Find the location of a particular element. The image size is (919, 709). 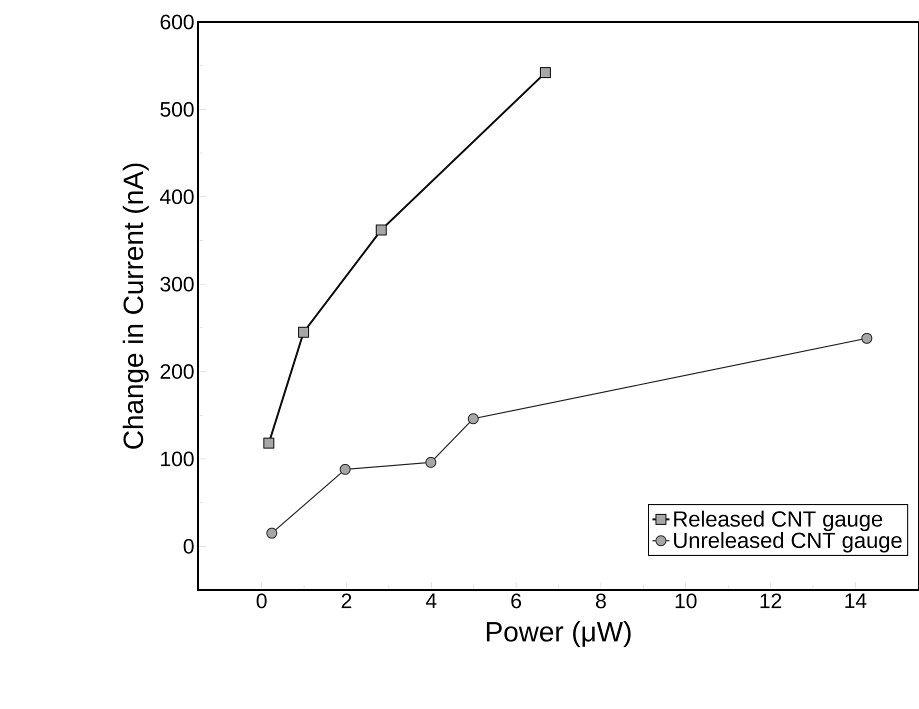

legend-label: Unreleased CNT gauge is located at coordinates (788, 542).